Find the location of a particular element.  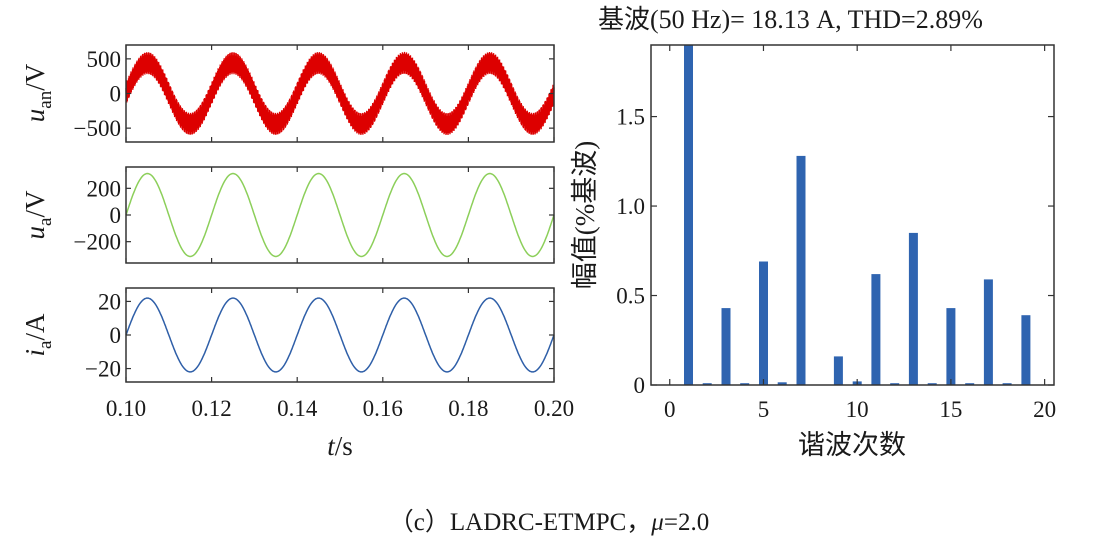

spectrum-bar-h2 is located at coordinates (707, 384).